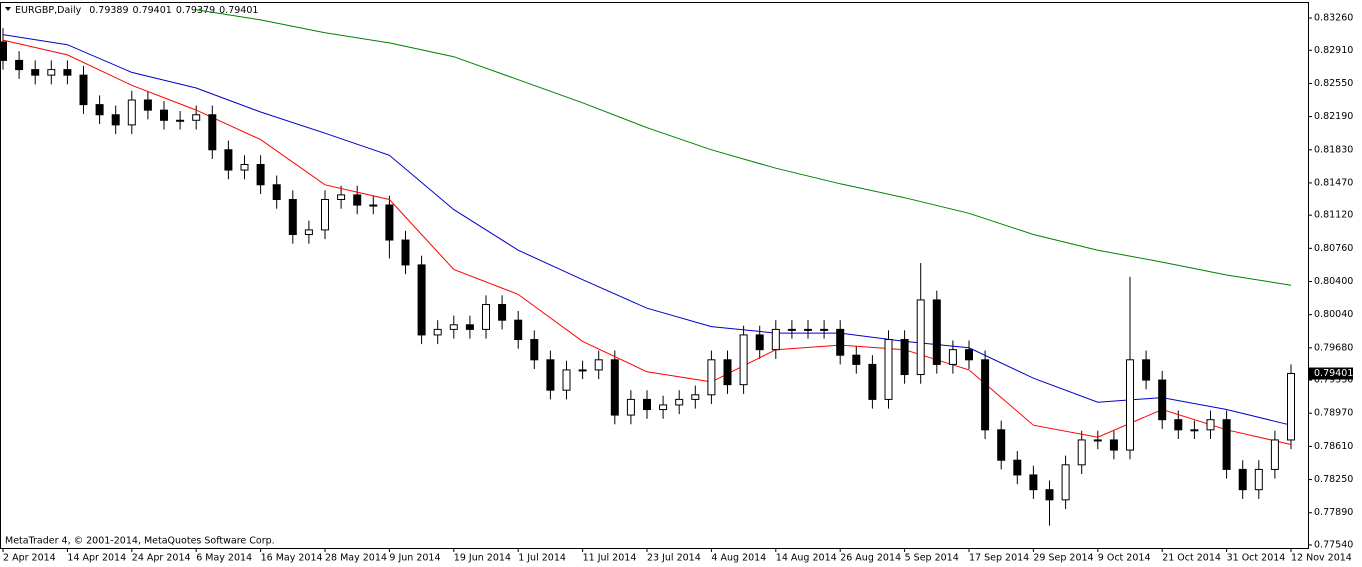 This screenshot has height=567, width=1362. What do you see at coordinates (292, 558) in the screenshot?
I see `x-tick-label: 16 May 2014` at bounding box center [292, 558].